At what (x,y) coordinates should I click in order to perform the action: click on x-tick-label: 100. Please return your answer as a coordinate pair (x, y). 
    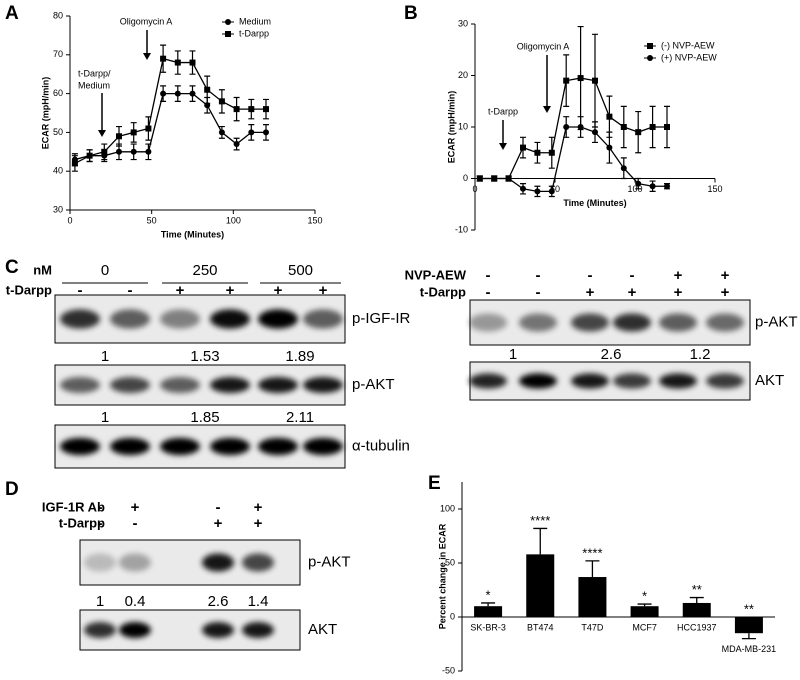
    Looking at the image, I should click on (233, 220).